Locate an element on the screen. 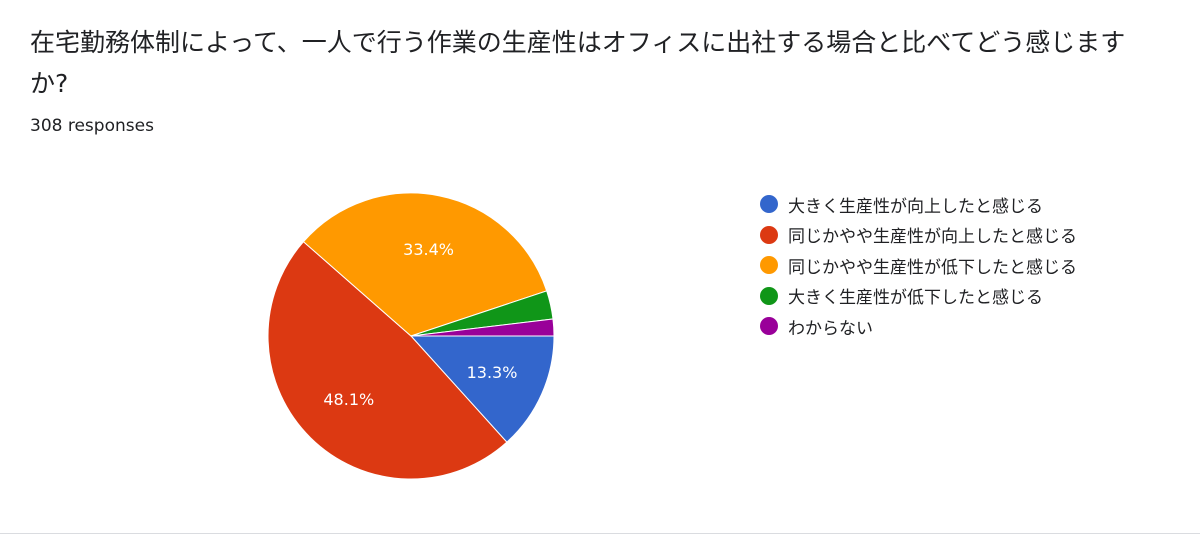 The image size is (1200, 534). legend-label: 大きく生産性が低下したと感じる is located at coordinates (915, 298).